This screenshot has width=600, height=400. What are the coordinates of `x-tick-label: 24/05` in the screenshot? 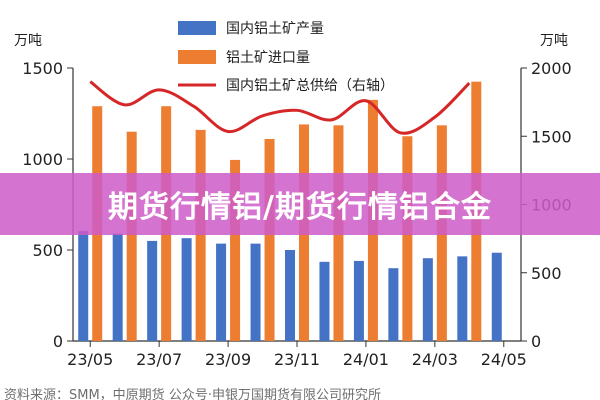 It's located at (504, 359).